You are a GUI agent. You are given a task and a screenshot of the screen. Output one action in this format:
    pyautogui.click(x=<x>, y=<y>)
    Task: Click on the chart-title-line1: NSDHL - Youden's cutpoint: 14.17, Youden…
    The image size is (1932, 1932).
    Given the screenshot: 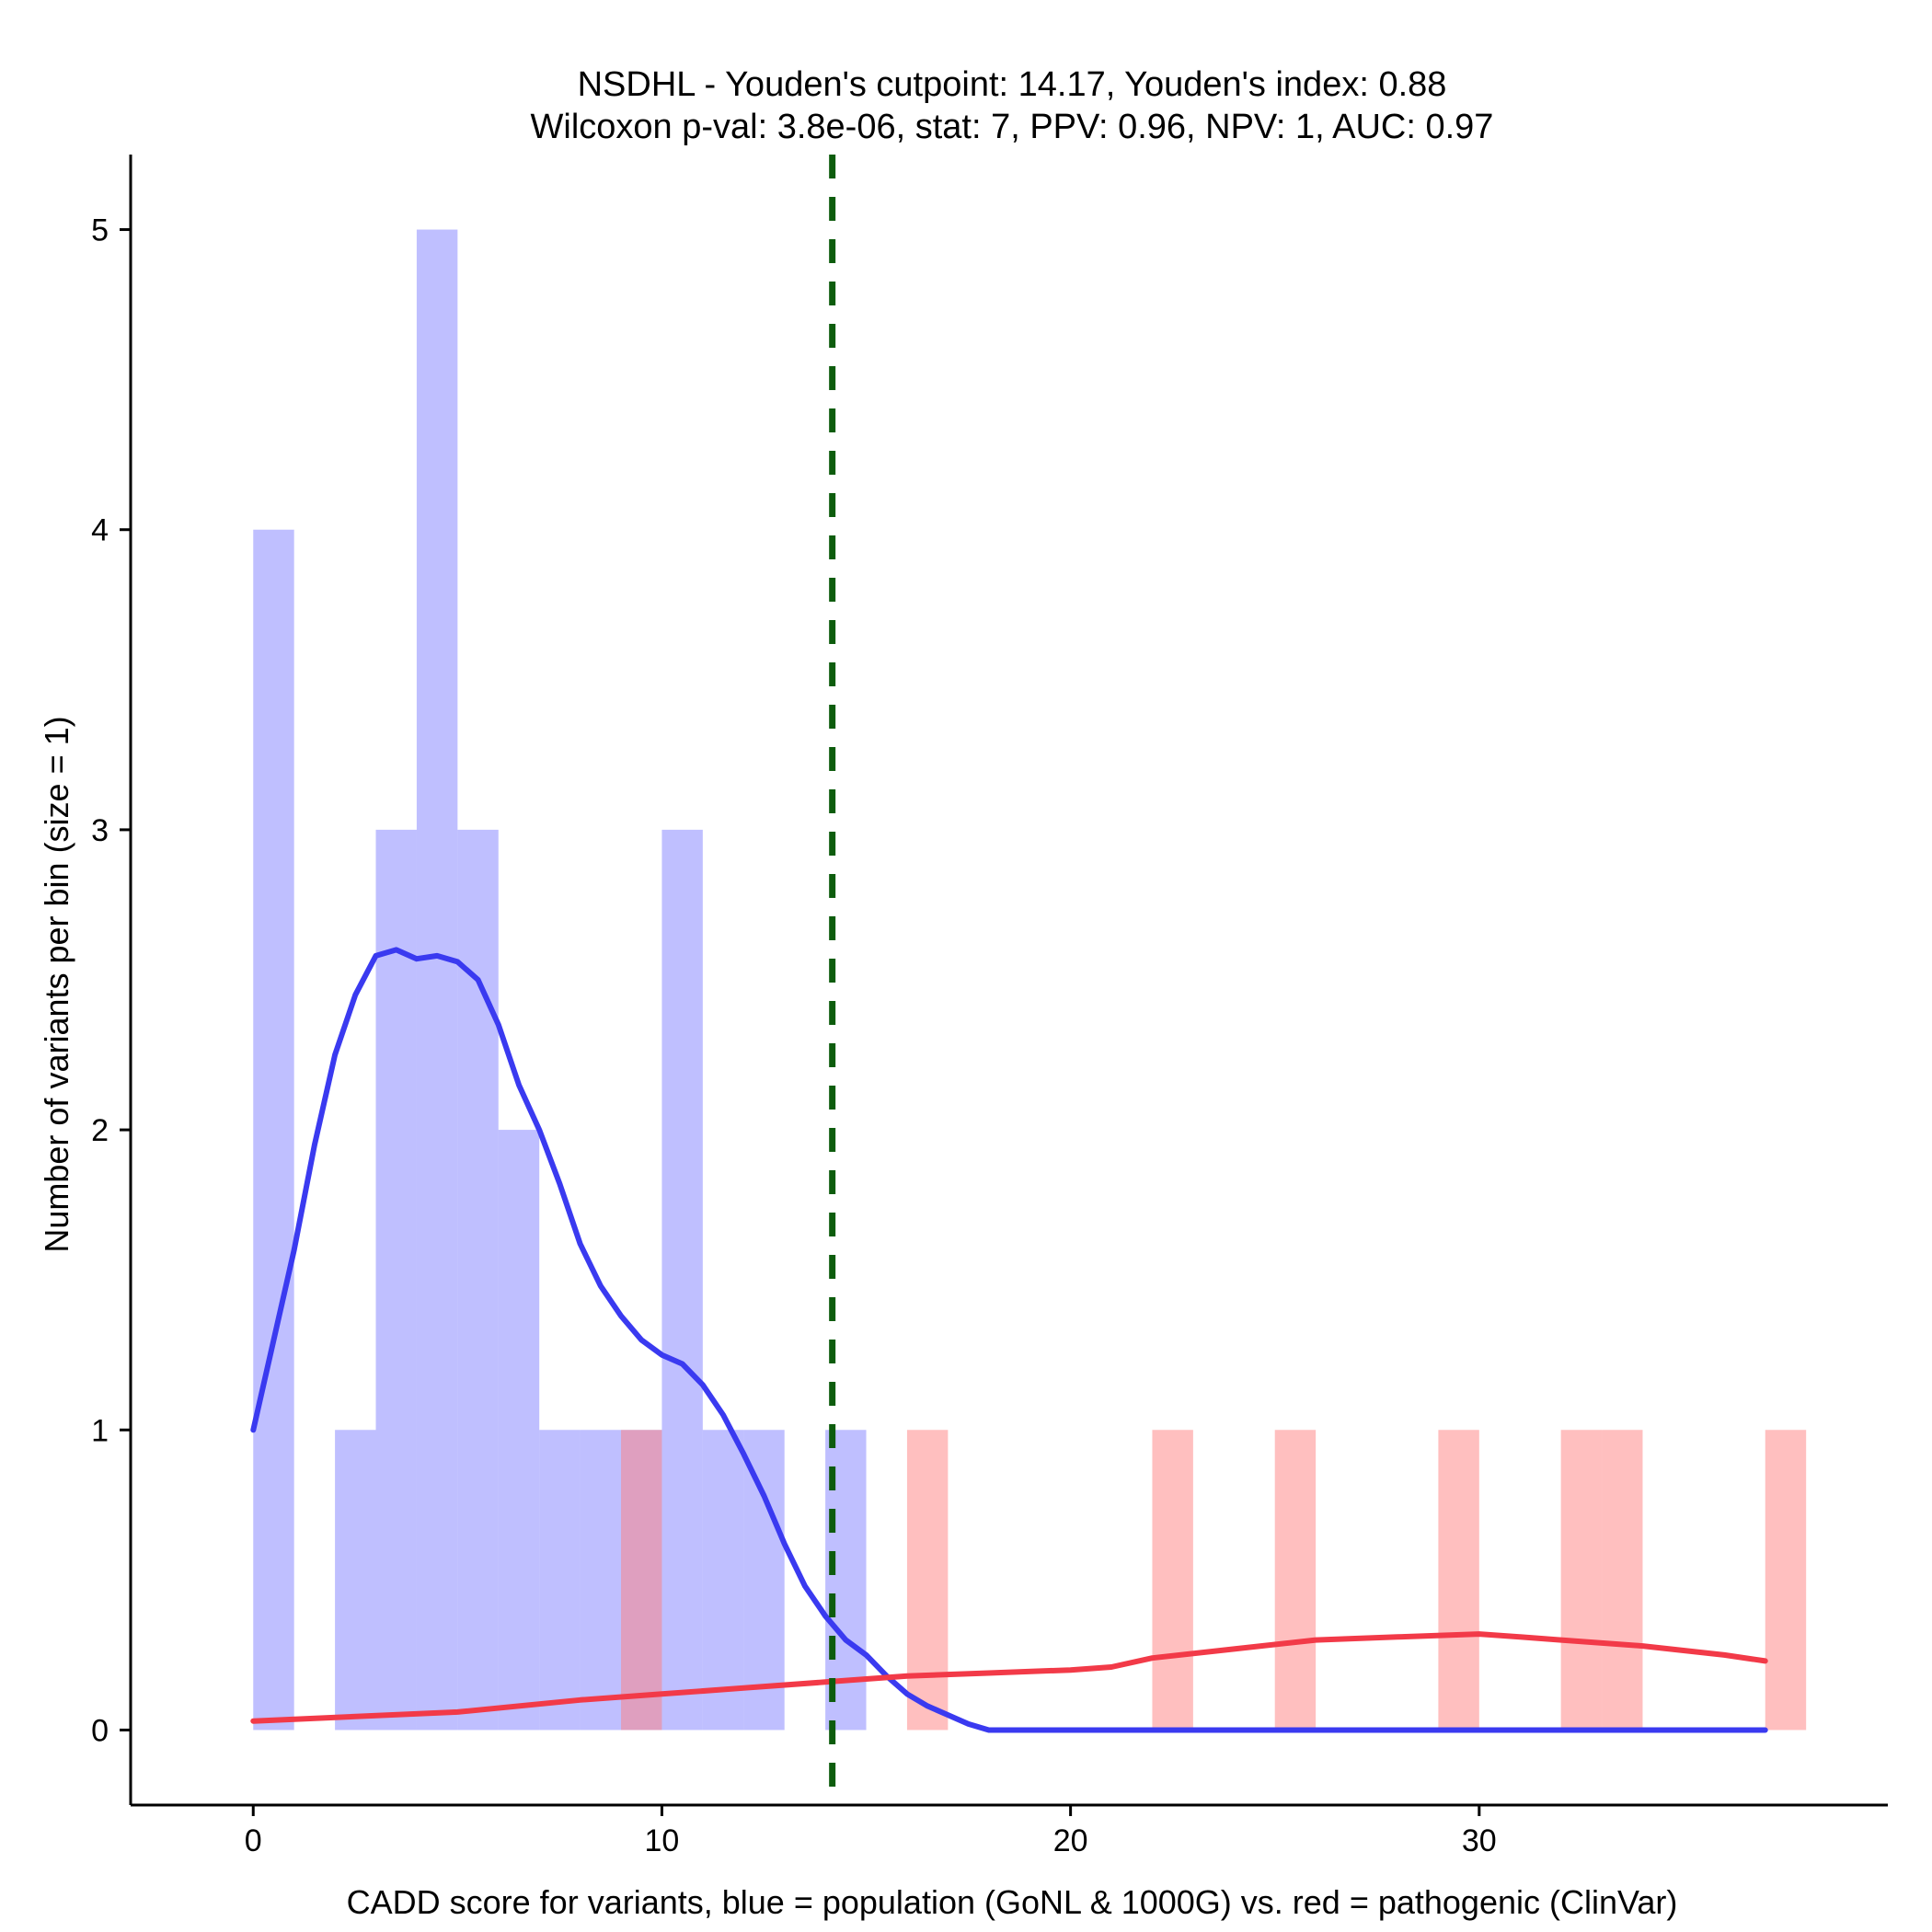 What is the action you would take?
    pyautogui.click(x=1012, y=84)
    